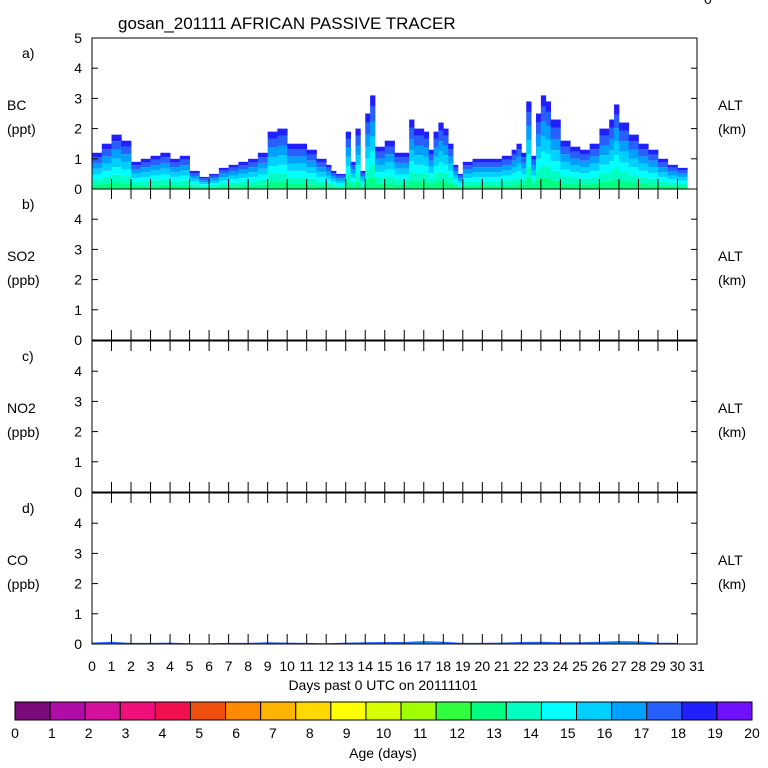 The width and height of the screenshot is (768, 768). I want to click on panel-letter: b), so click(28, 204).